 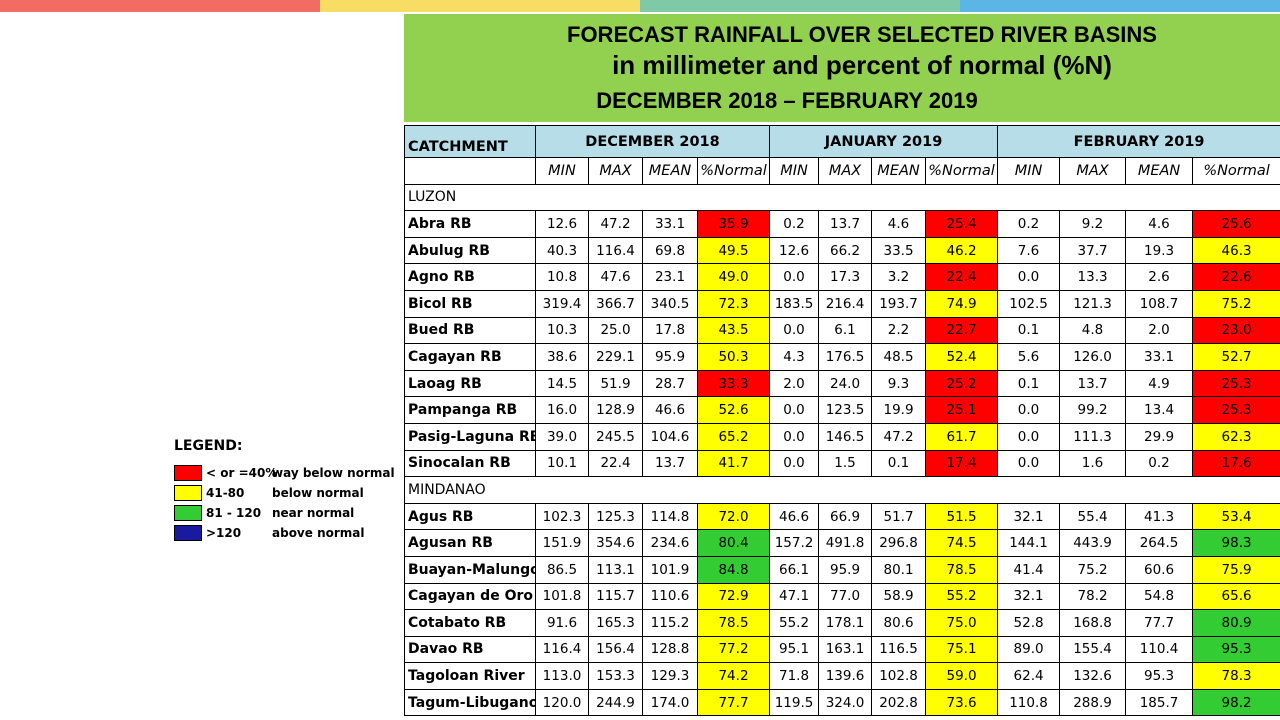 What do you see at coordinates (1029, 676) in the screenshot?
I see `rainfall-value-cell: 62.4` at bounding box center [1029, 676].